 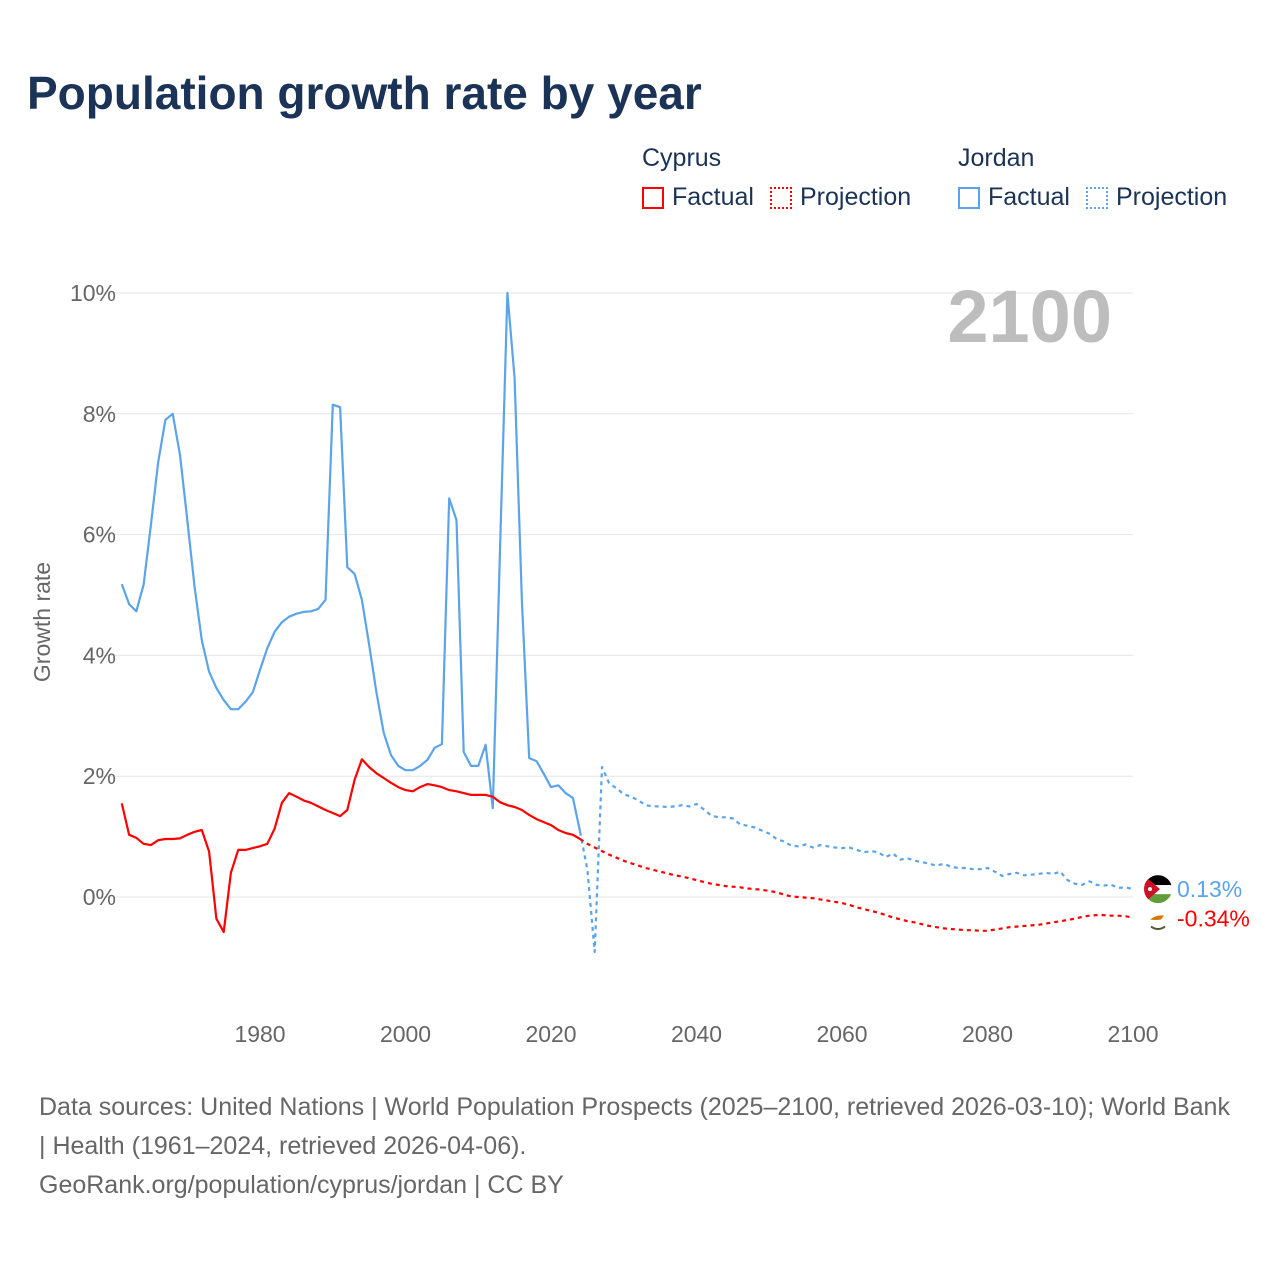 I want to click on x-tick-label: 2060, so click(x=841, y=1034).